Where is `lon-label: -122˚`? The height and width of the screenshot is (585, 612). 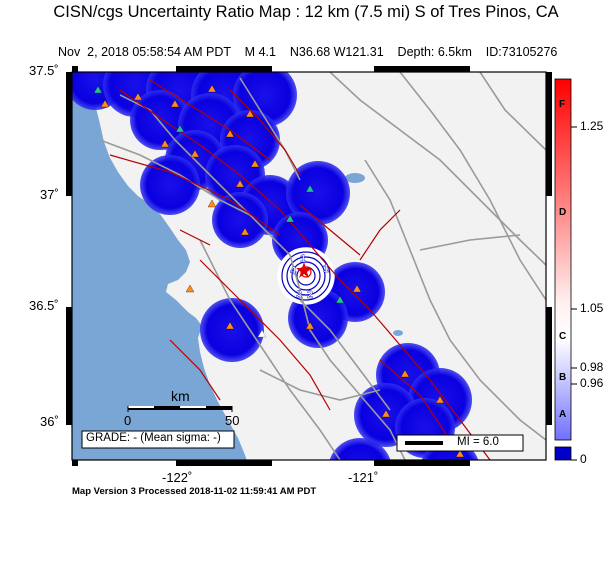
lon-label: -122˚ is located at coordinates (177, 477).